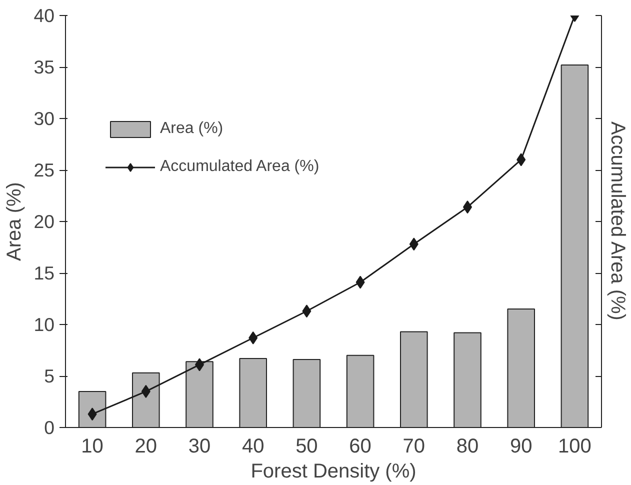 Image resolution: width=631 pixels, height=485 pixels. What do you see at coordinates (240, 167) in the screenshot?
I see `legend-label: Accumulated Area (%)` at bounding box center [240, 167].